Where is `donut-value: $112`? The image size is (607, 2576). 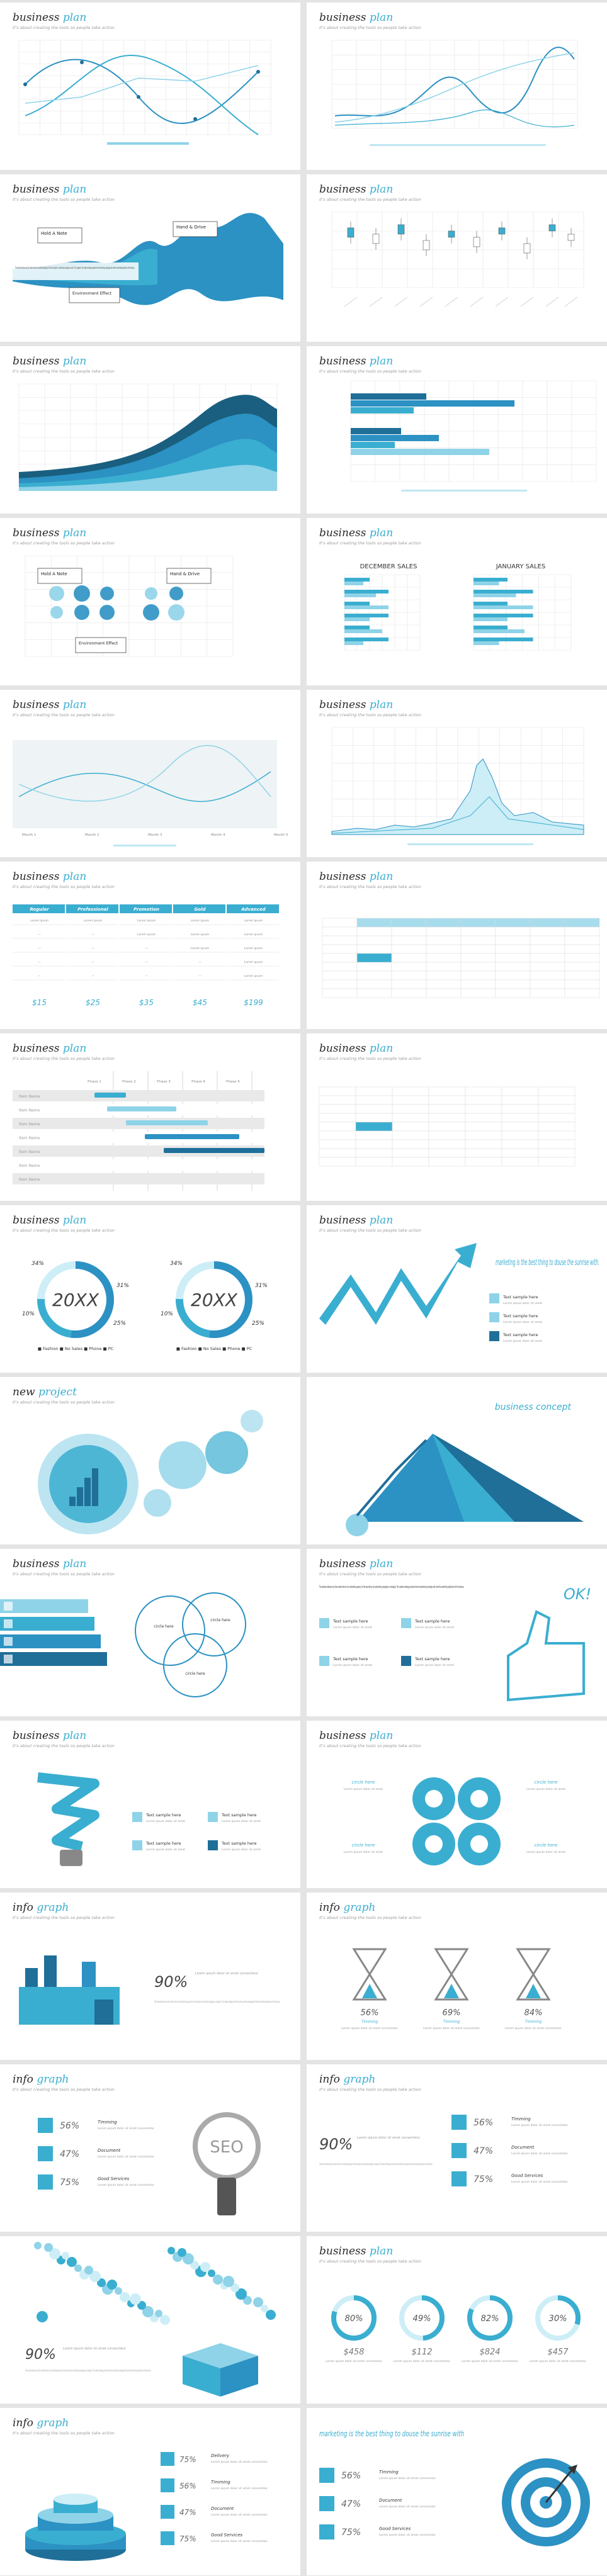 donut-value: $112 is located at coordinates (421, 2352).